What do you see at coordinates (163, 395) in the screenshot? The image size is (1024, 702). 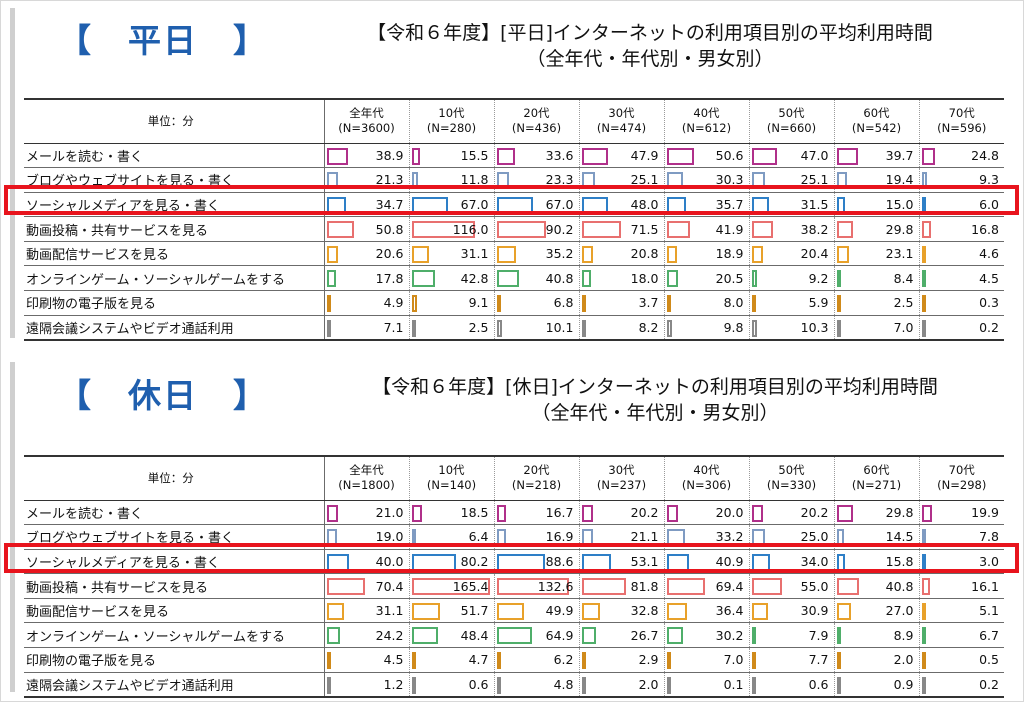 I see `section-label: 【 休日 】` at bounding box center [163, 395].